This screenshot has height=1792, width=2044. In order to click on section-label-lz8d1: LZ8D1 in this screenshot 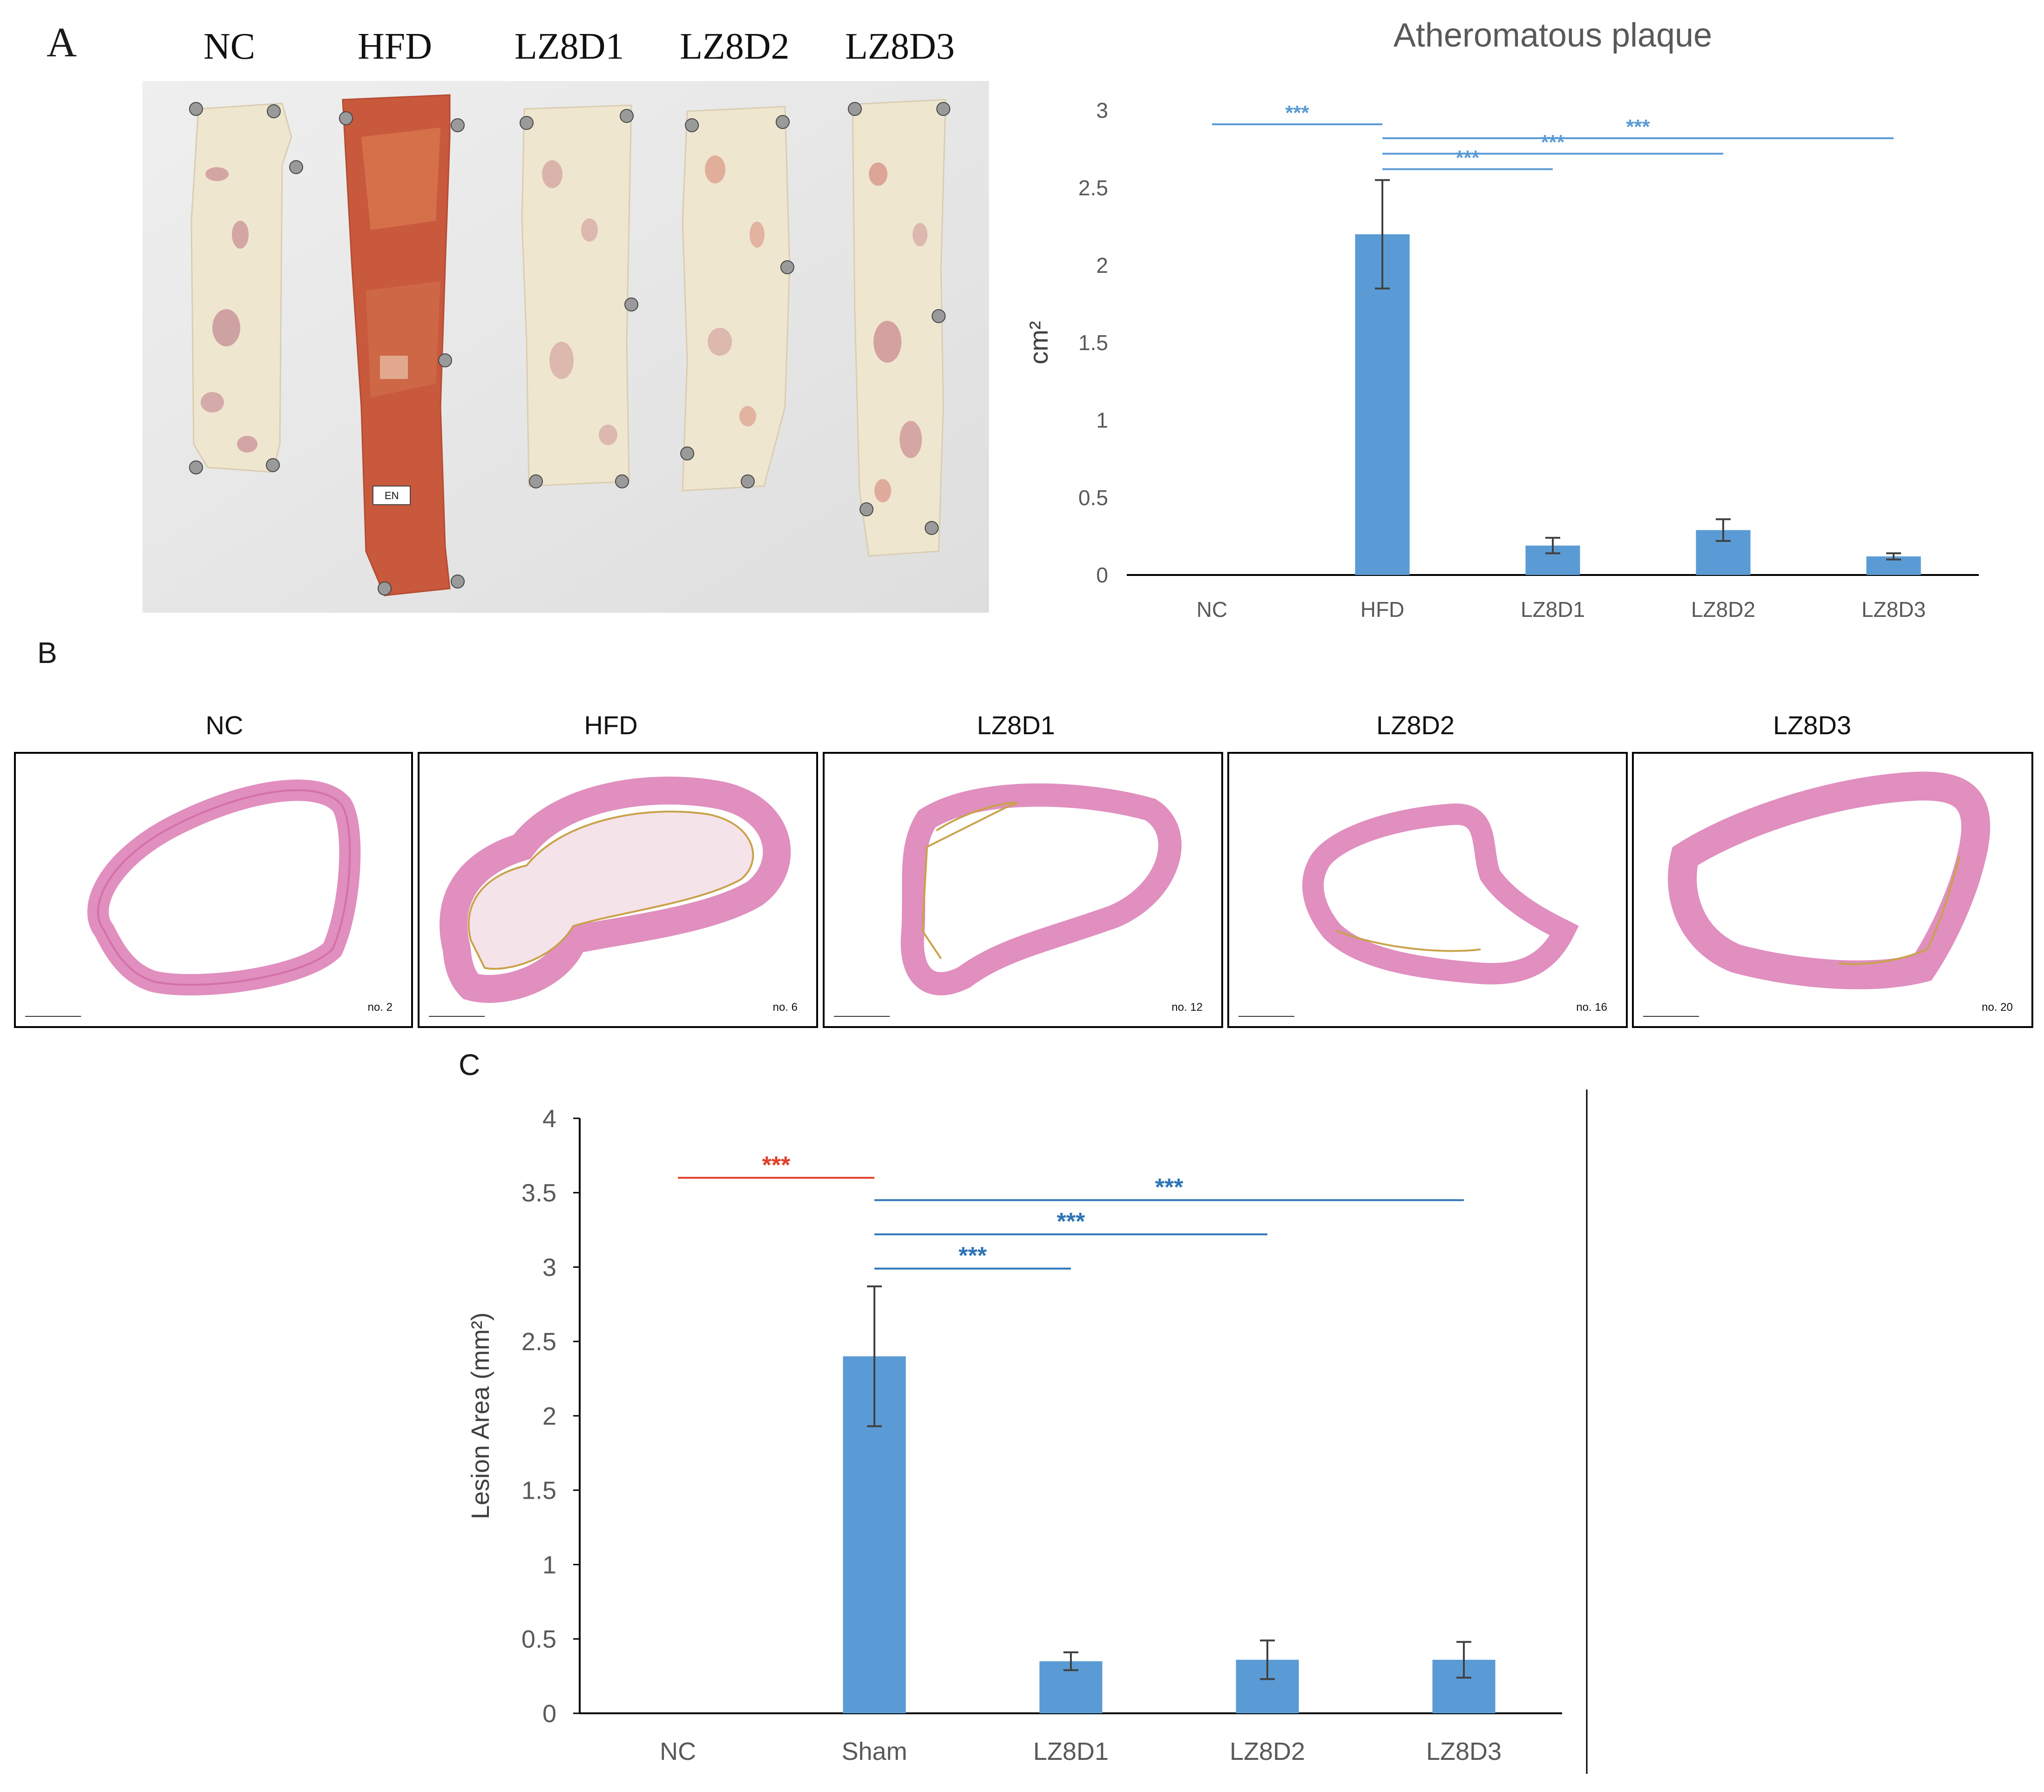, I will do `click(1016, 725)`.